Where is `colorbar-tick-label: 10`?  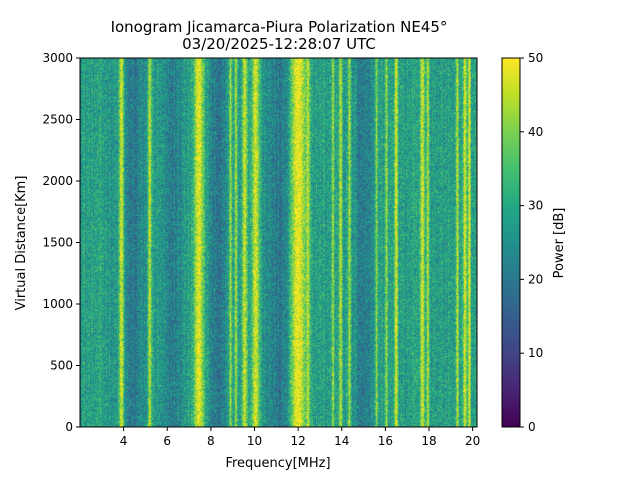
colorbar-tick-label: 10 is located at coordinates (535, 353).